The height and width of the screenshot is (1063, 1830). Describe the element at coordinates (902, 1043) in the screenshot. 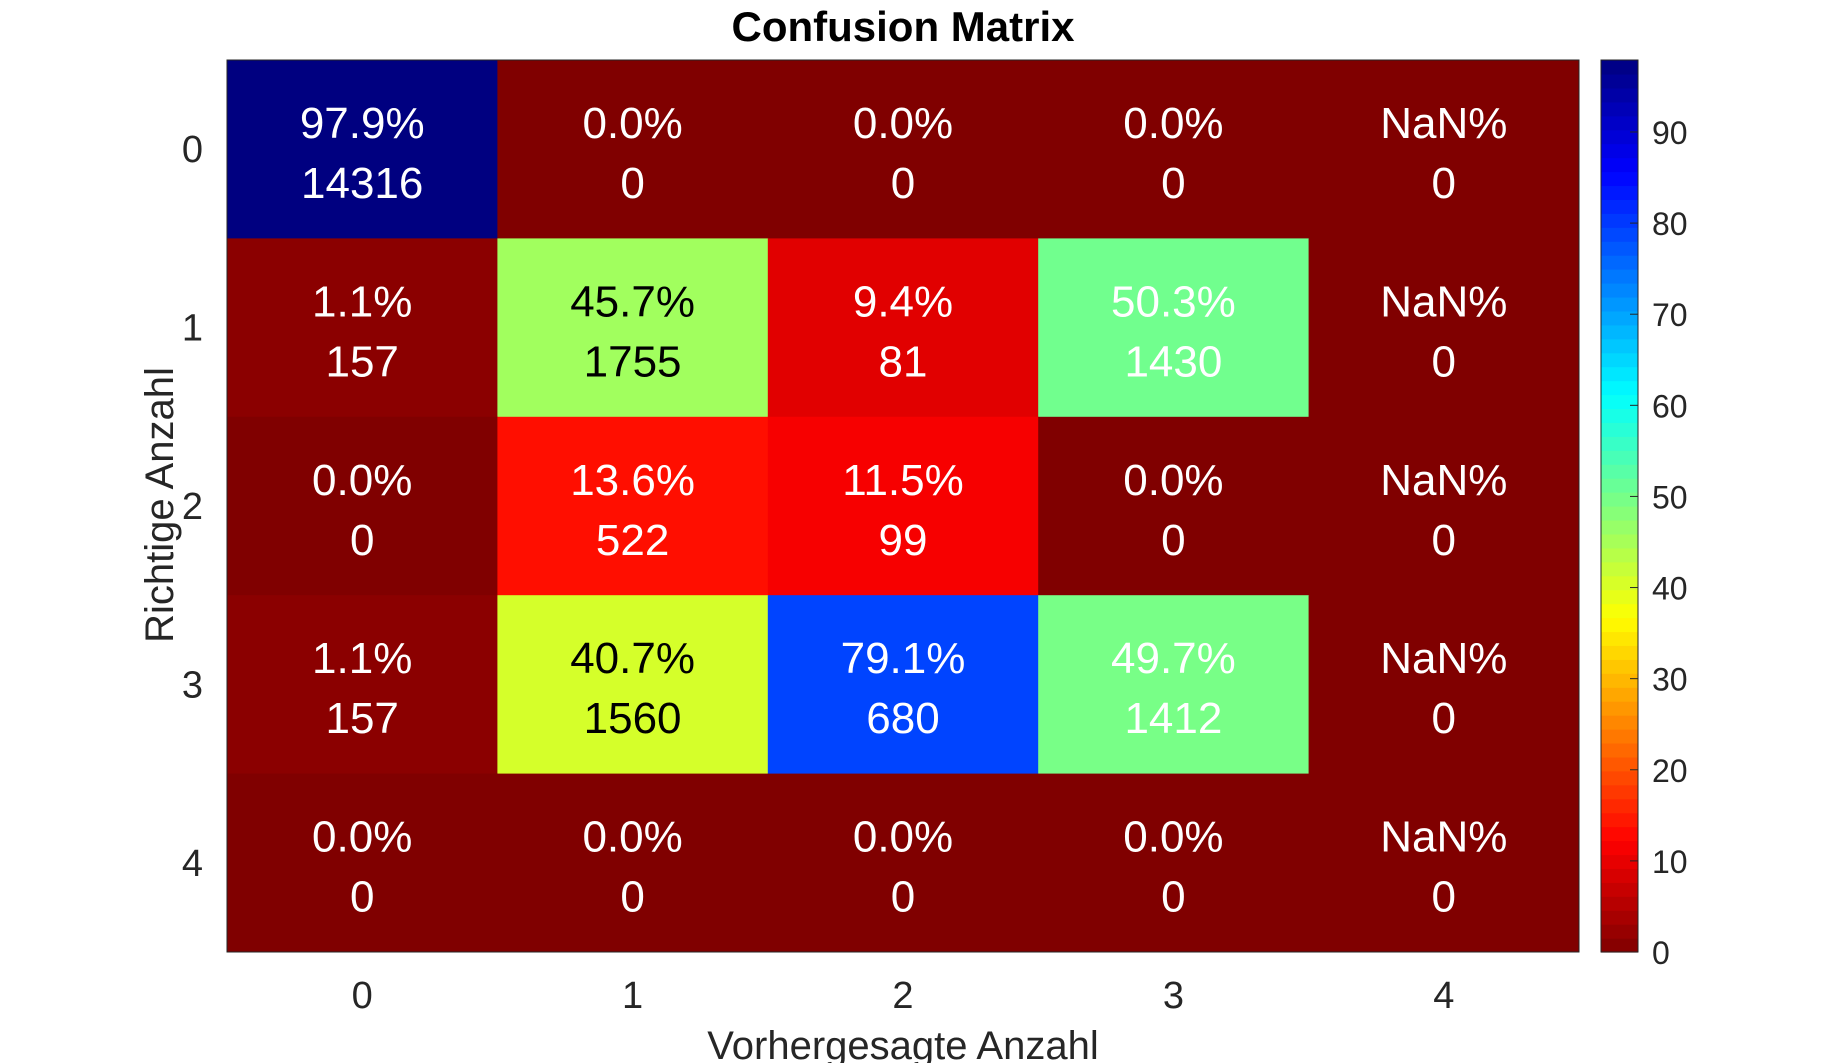

I see `x-axis-label: Vorhergesagte Anzahl` at that location.